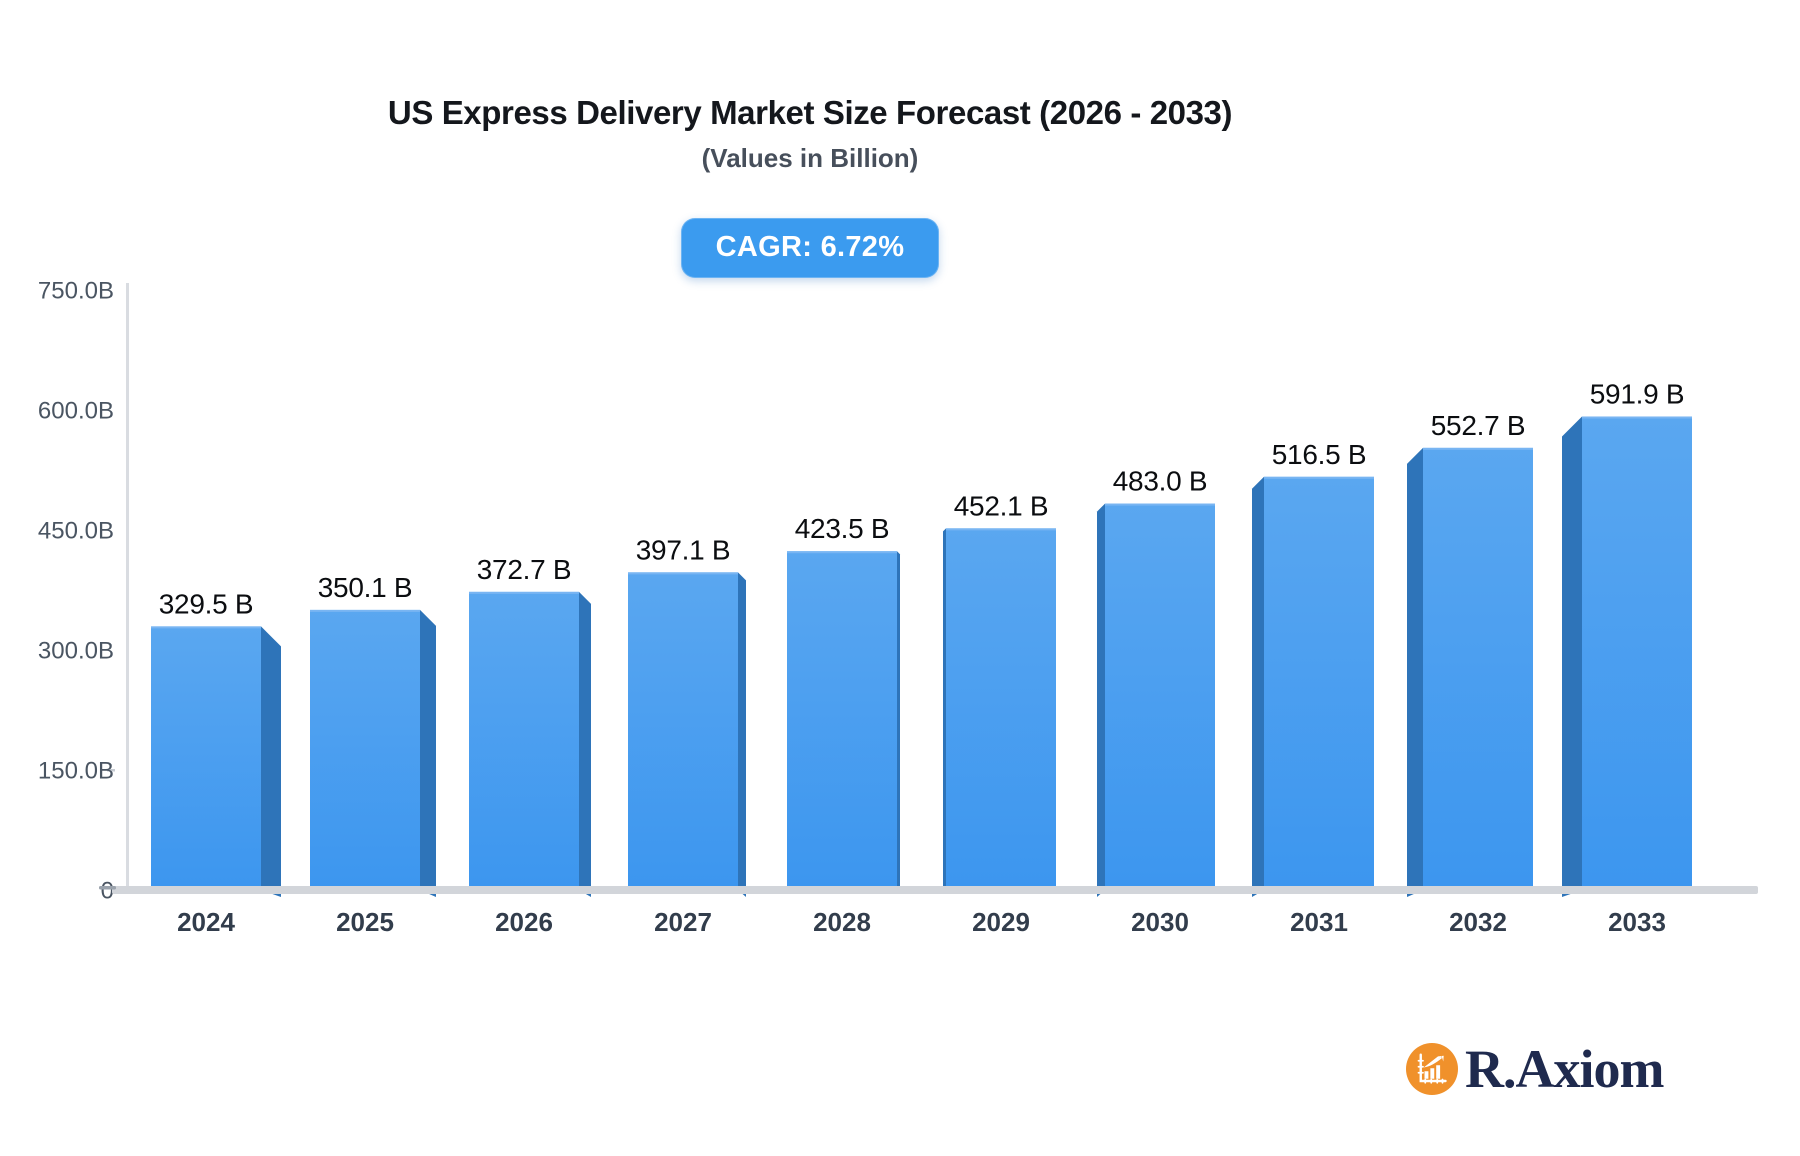 Image resolution: width=1800 pixels, height=1156 pixels. I want to click on y-tick-label: 750.0B, so click(76, 291).